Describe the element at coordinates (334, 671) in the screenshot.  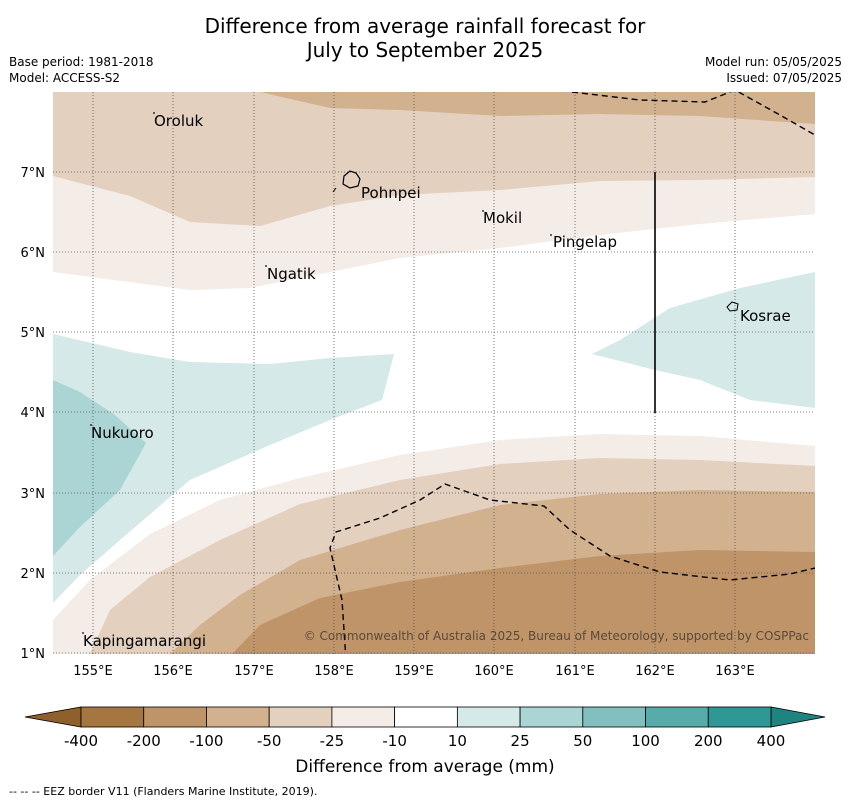
I see `lon-label: 158°E` at that location.